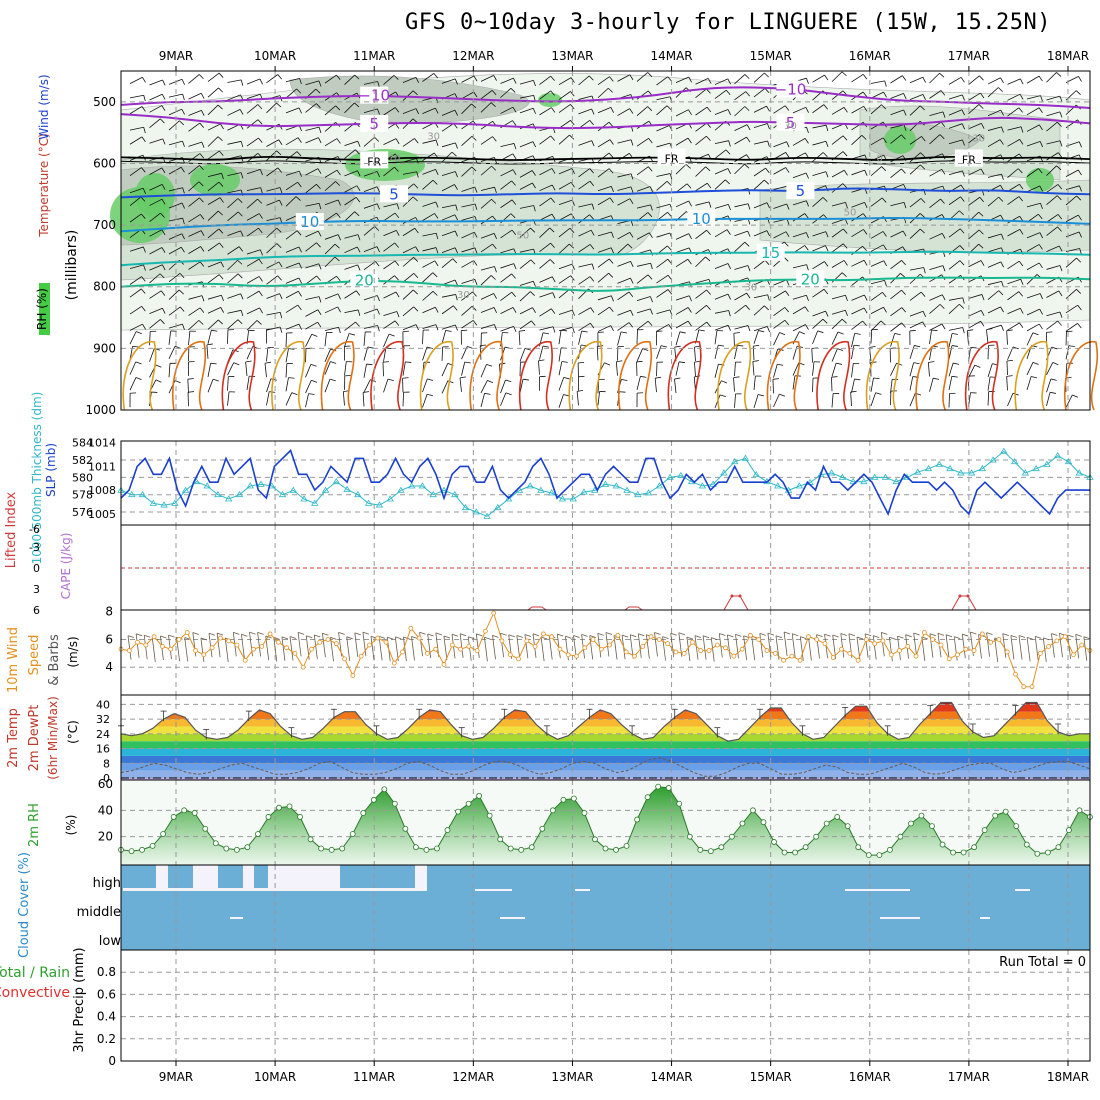 The image size is (1100, 1100). I want to click on temp-band, so click(605, 723).